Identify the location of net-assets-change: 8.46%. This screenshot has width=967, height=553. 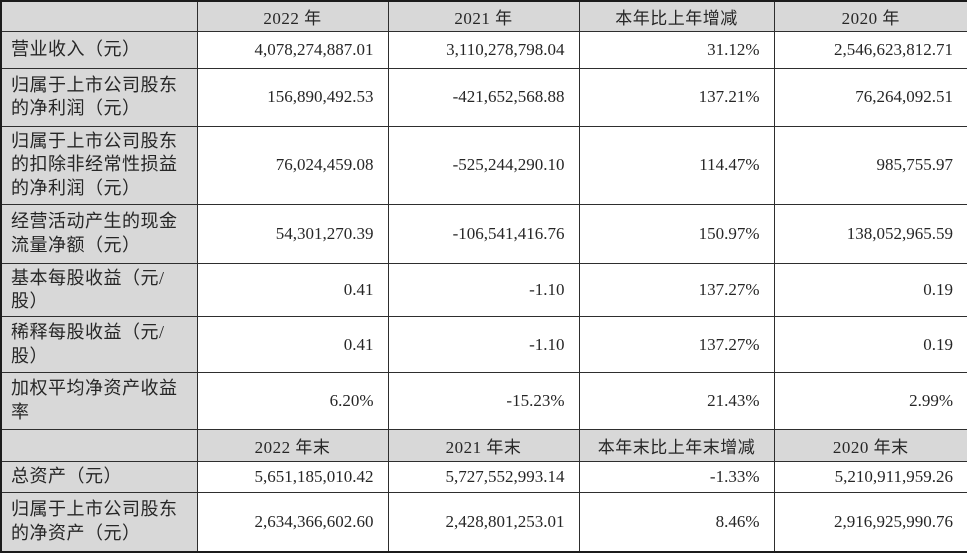
(676, 522).